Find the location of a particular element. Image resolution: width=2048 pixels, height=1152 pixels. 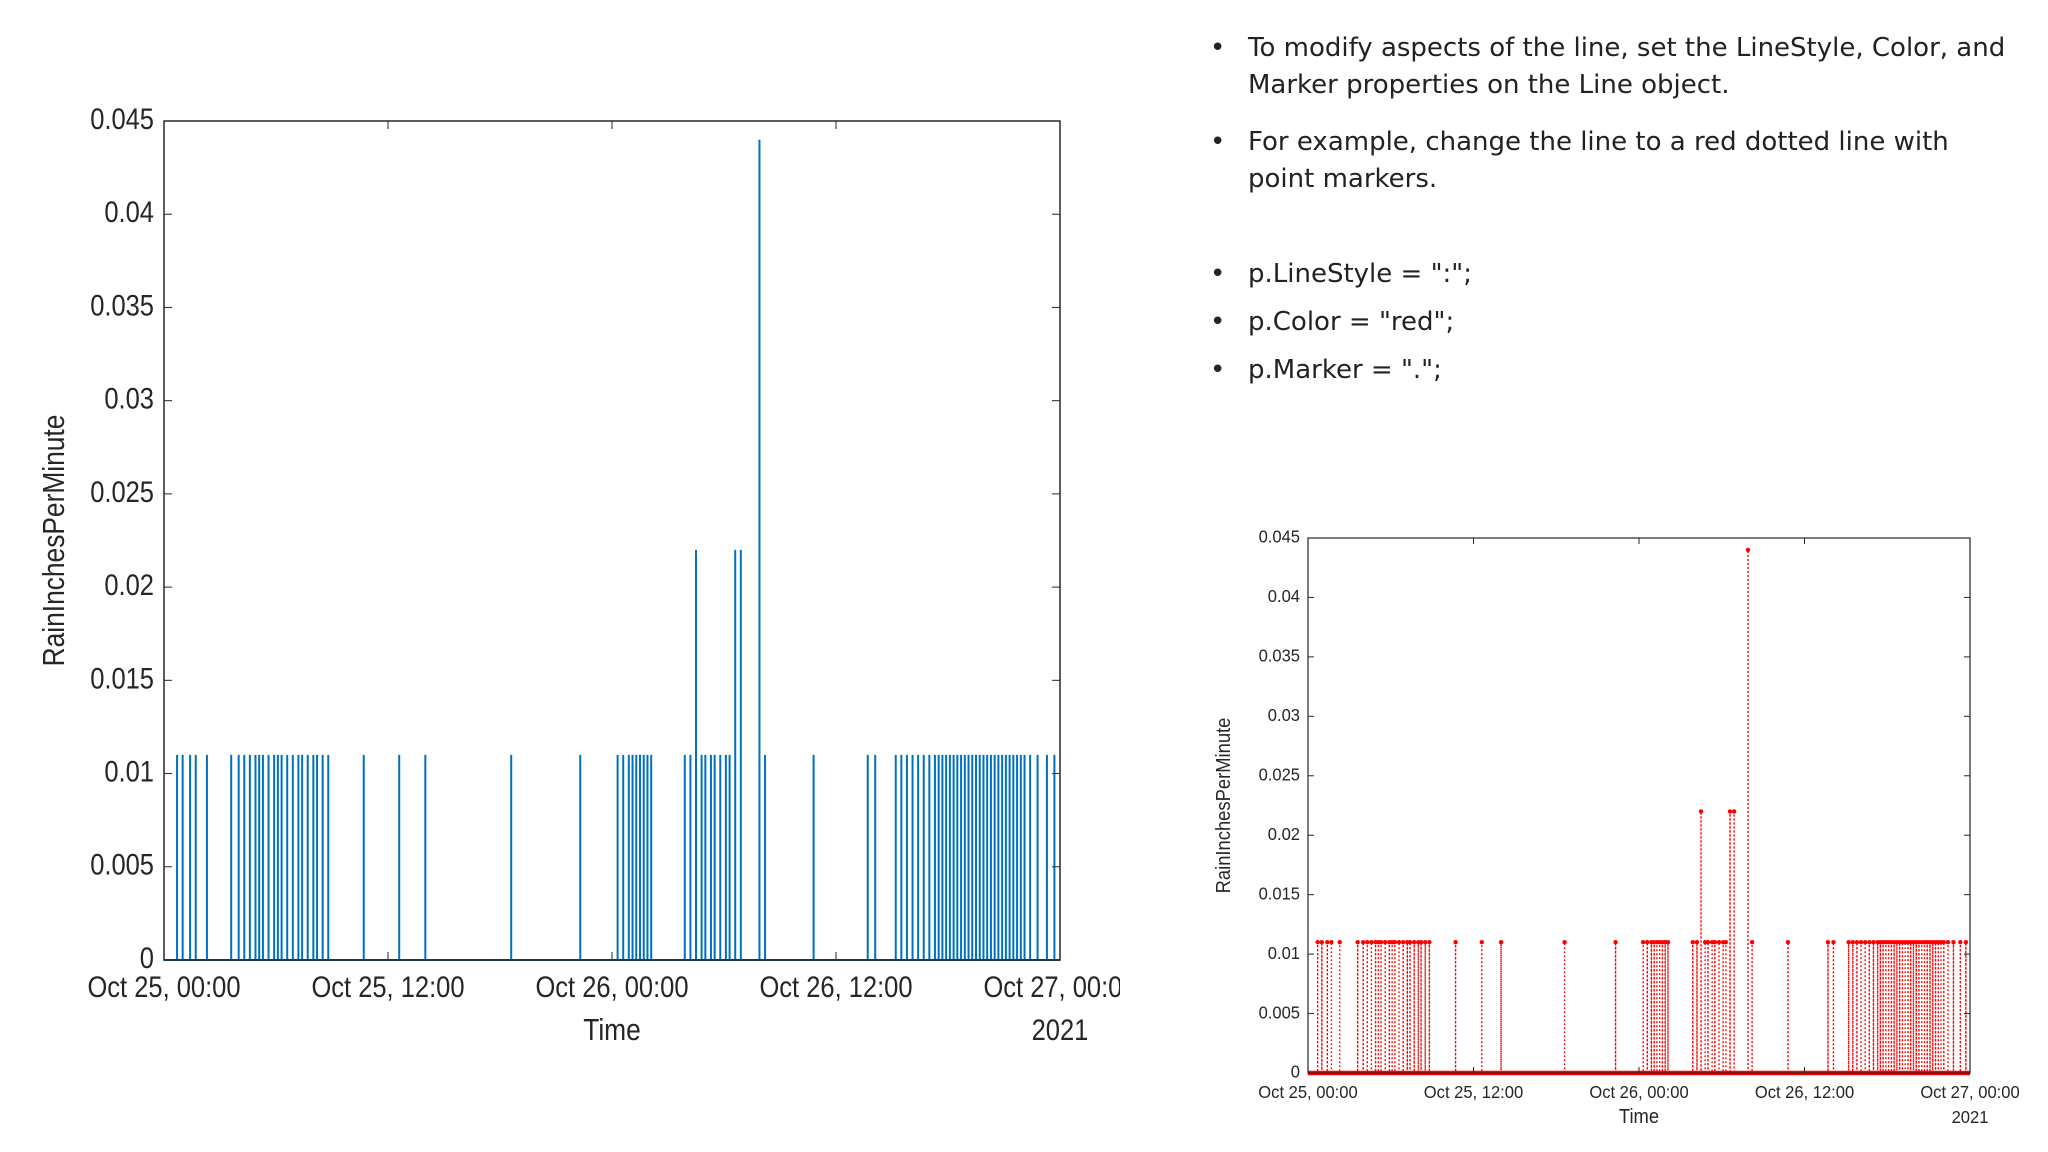

data-series is located at coordinates (1639, 811).